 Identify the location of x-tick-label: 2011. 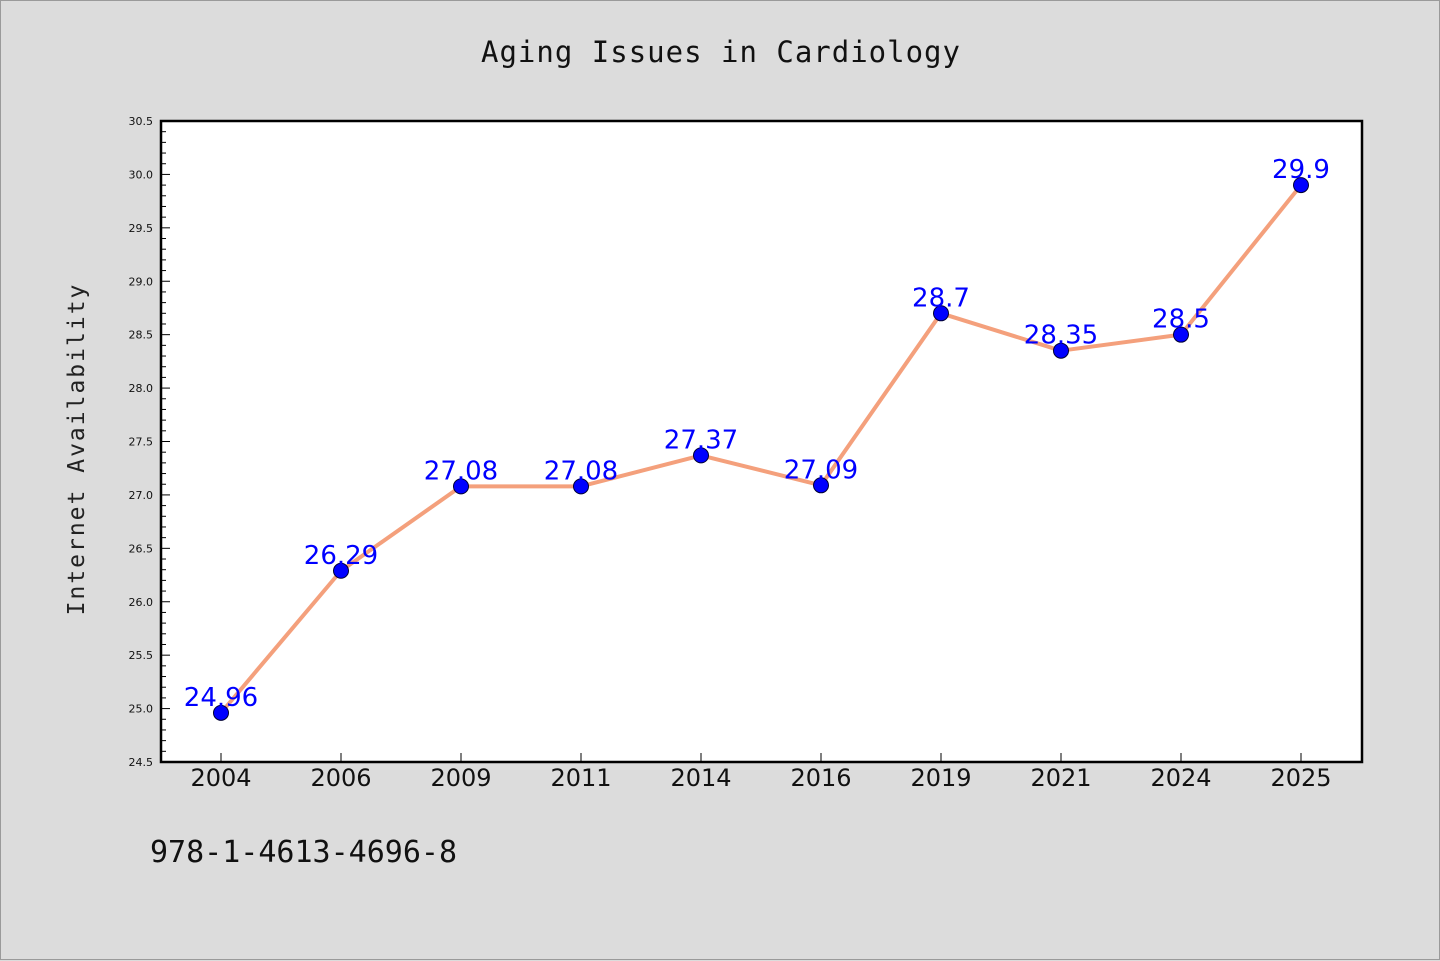
(580, 778).